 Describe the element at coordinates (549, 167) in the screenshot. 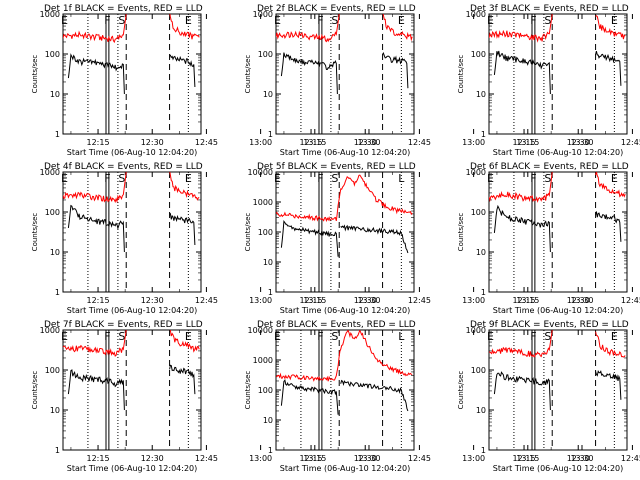

I see `chart-title: Det 6f BLACK = Events, RED = LLD` at that location.